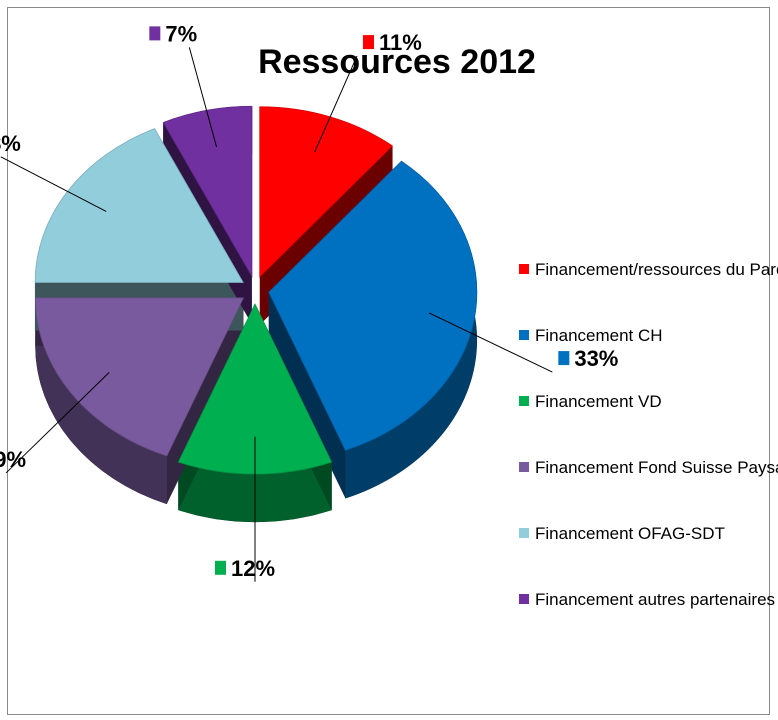 This screenshot has height=720, width=778. Describe the element at coordinates (656, 269) in the screenshot. I see `legend-item-0: Financement/ressources du Parc` at that location.